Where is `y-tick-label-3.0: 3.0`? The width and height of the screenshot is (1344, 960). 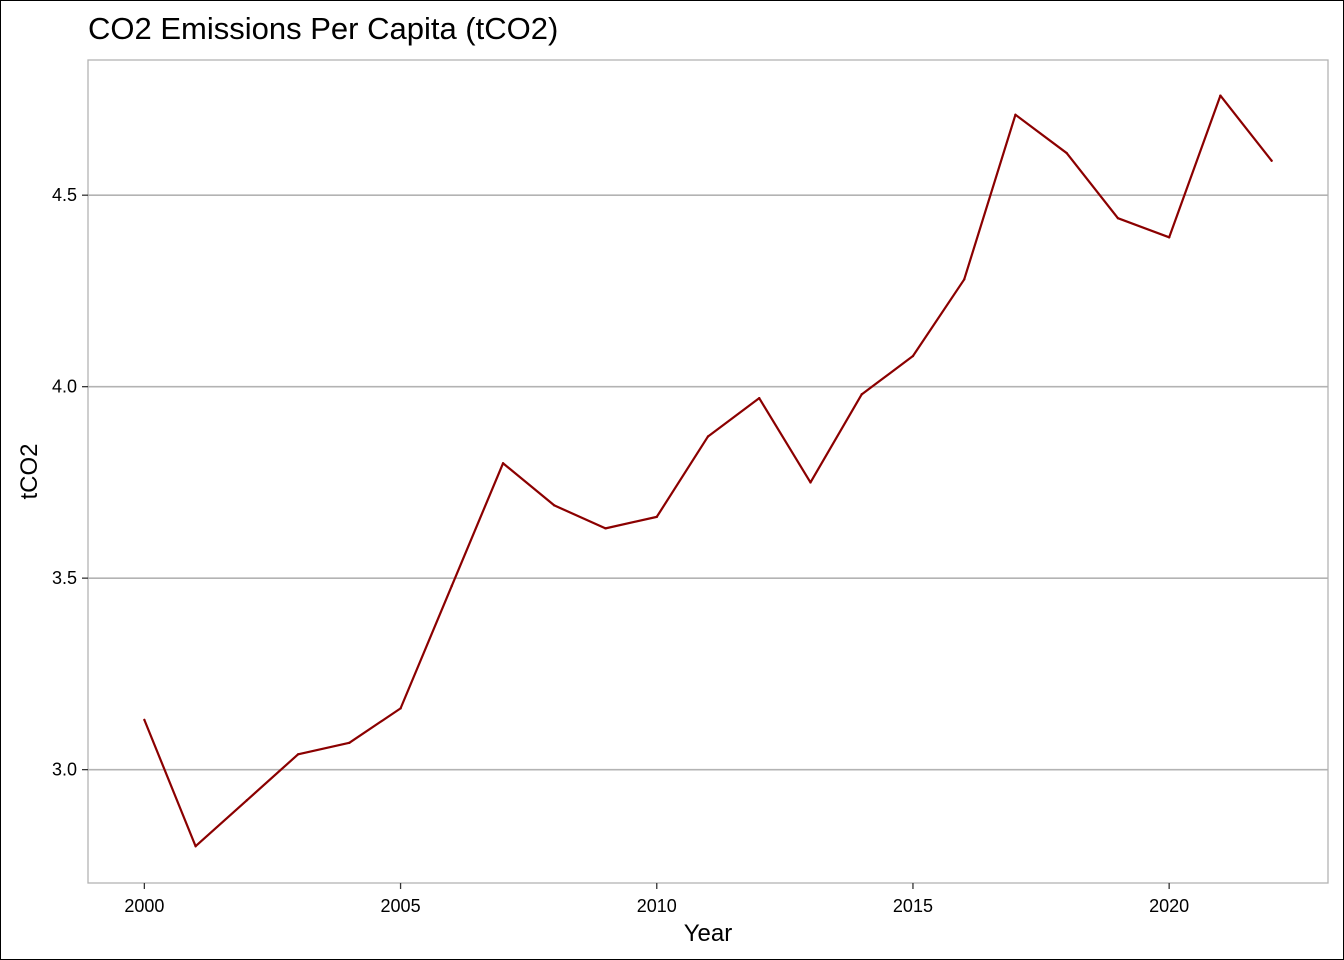
y-tick-label-3.0: 3.0 is located at coordinates (64, 770).